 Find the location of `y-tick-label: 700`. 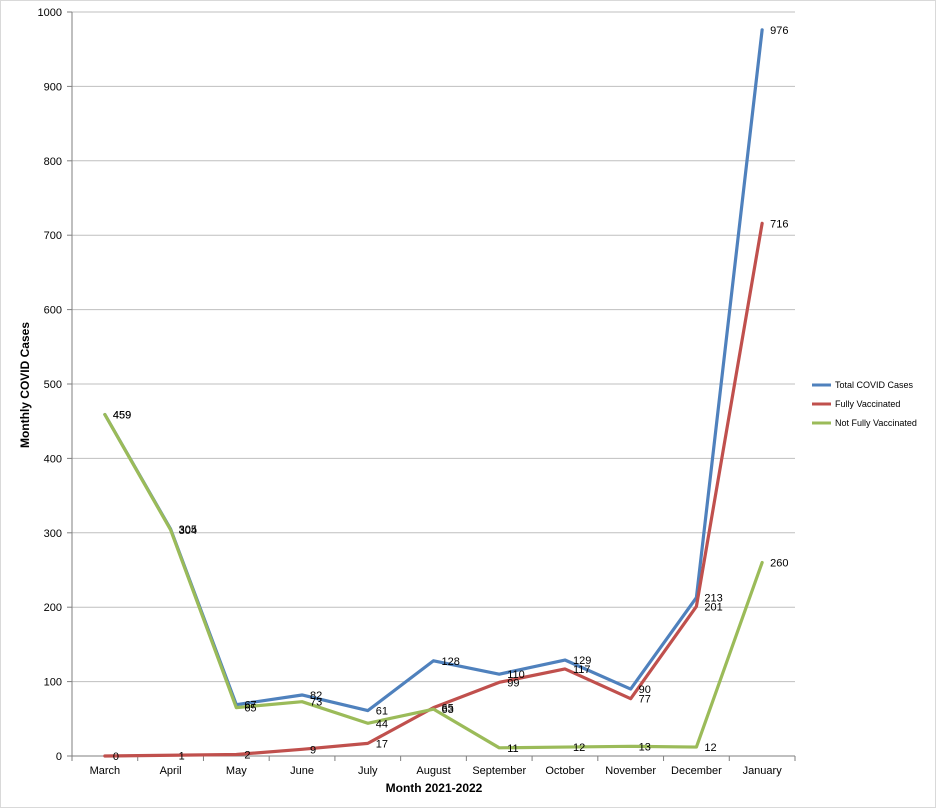

y-tick-label: 700 is located at coordinates (53, 236).